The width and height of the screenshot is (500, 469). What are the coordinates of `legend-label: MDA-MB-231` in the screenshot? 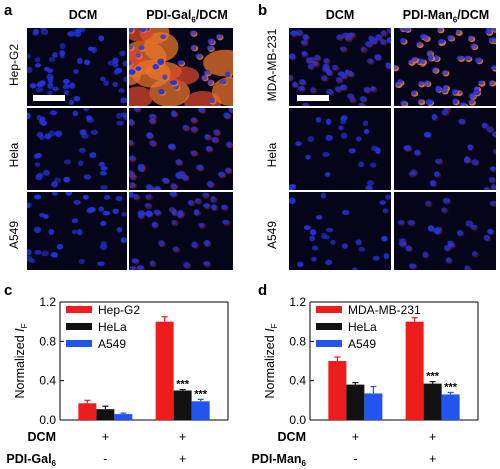 It's located at (384, 310).